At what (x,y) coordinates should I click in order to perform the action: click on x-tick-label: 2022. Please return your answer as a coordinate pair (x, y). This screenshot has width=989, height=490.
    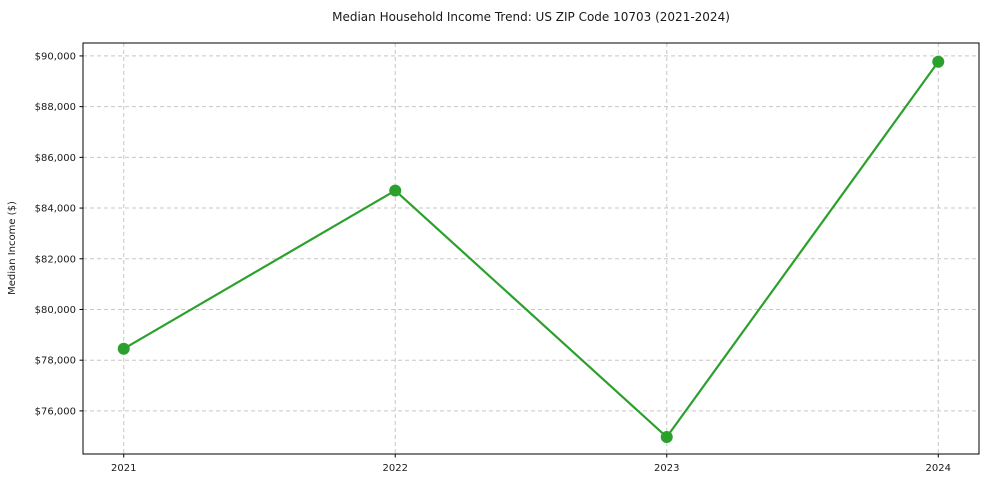
    Looking at the image, I should click on (395, 468).